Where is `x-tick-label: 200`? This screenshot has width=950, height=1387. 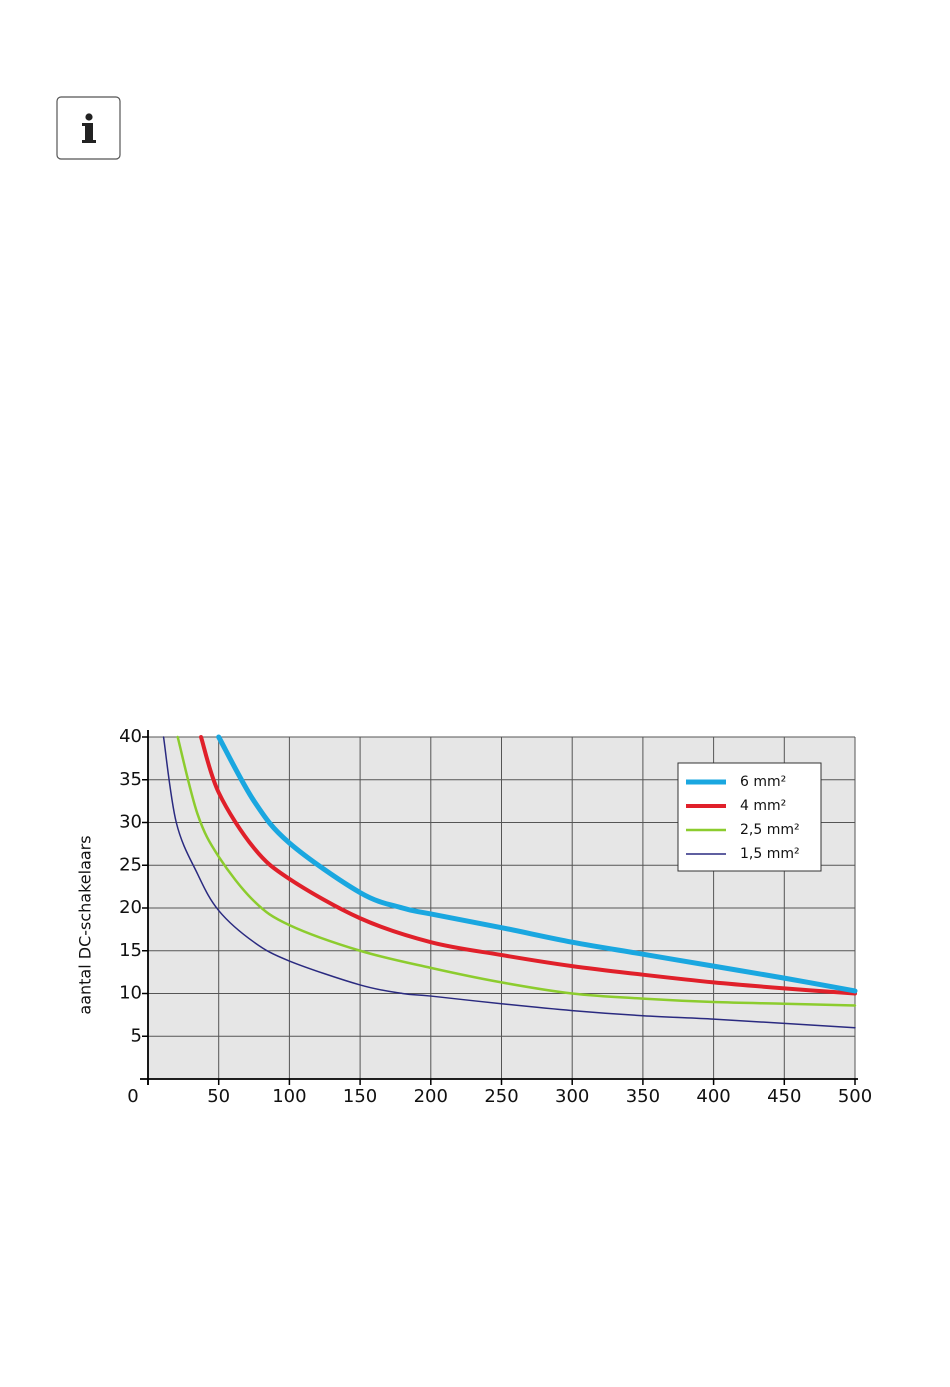
x-tick-label: 200 is located at coordinates (431, 1096).